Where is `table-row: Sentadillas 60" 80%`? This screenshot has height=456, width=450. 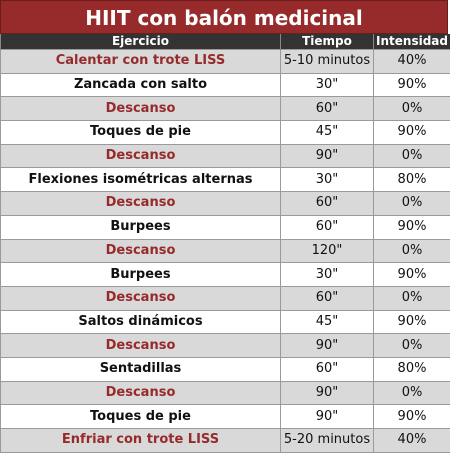
table-row: Sentadillas 60" 80% is located at coordinates (225, 369).